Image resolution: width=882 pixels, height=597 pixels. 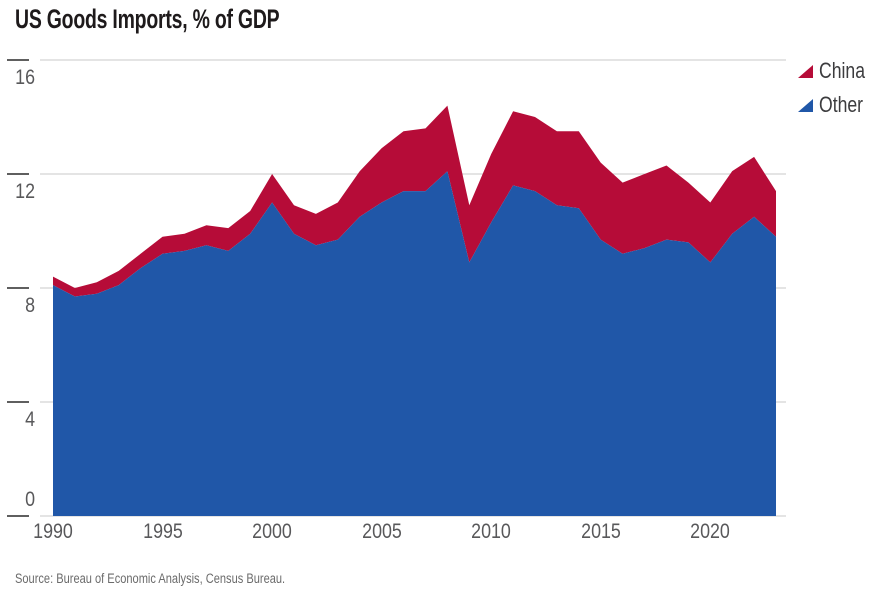 What do you see at coordinates (25, 77) in the screenshot?
I see `y-axis-label: 16` at bounding box center [25, 77].